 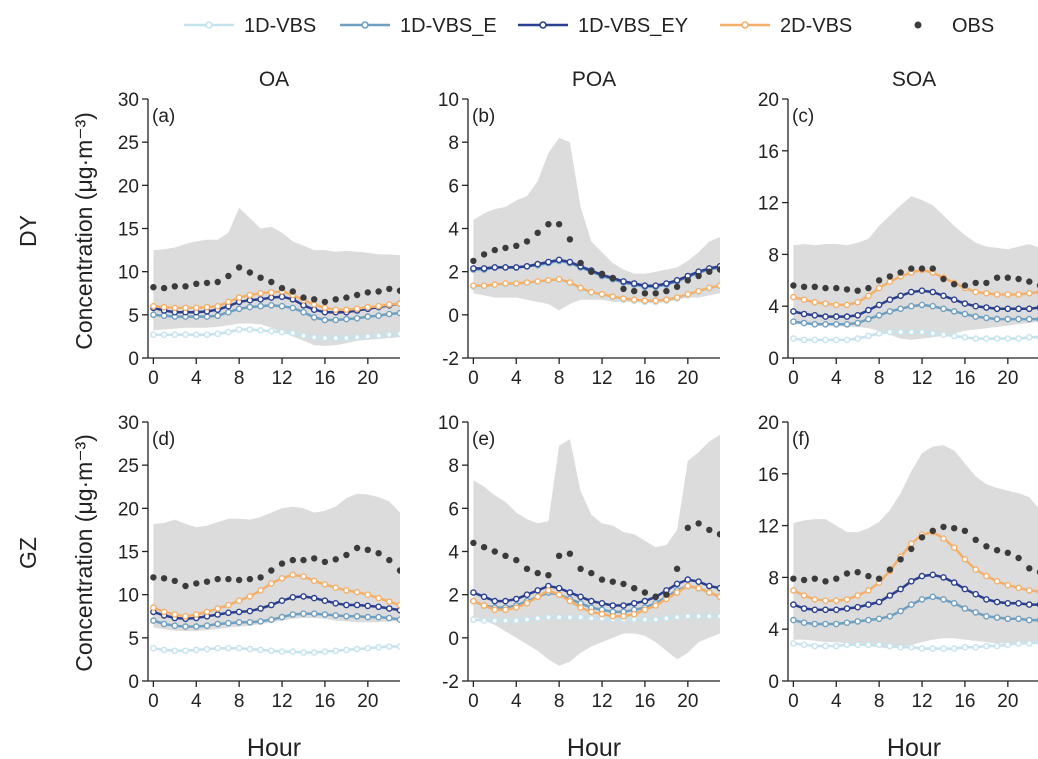 What do you see at coordinates (128, 230) in the screenshot?
I see `y-tick-label: 15` at bounding box center [128, 230].